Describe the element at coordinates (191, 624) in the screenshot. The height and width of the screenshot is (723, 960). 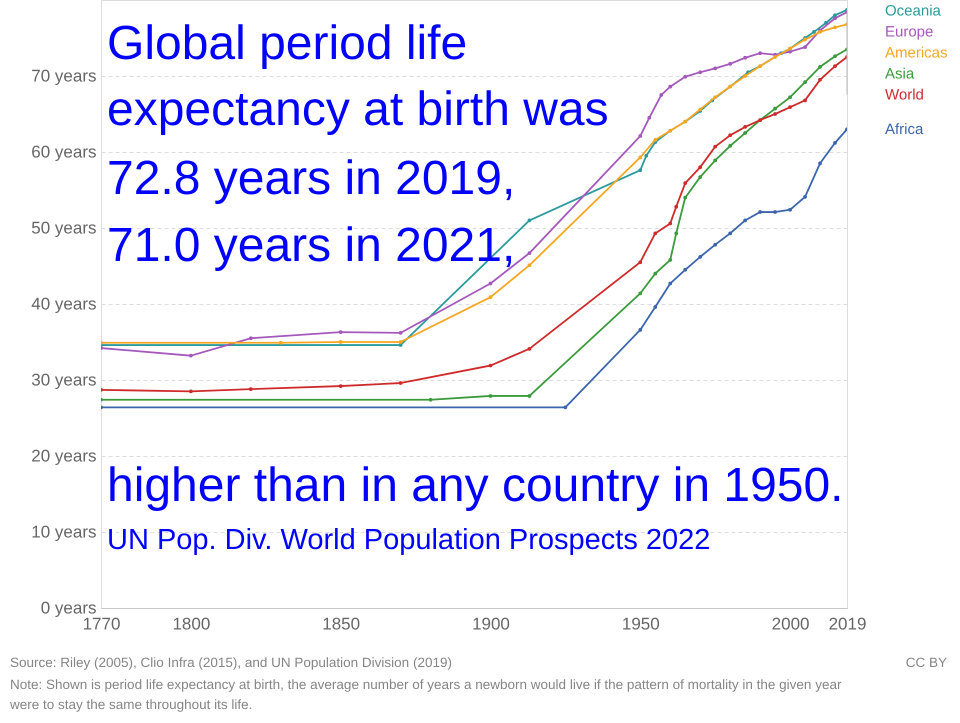
I see `x-tick-label: 1800` at that location.